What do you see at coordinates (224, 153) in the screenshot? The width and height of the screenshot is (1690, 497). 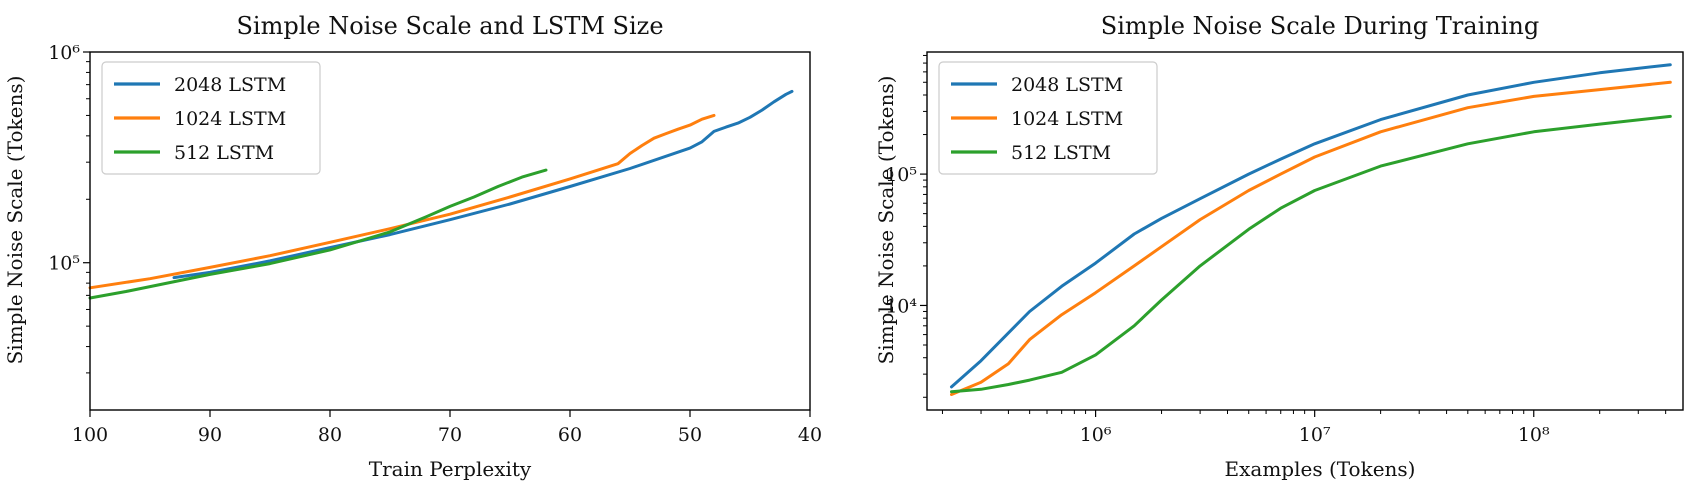 I see `left-chart-legend-label: 512 LSTM` at bounding box center [224, 153].